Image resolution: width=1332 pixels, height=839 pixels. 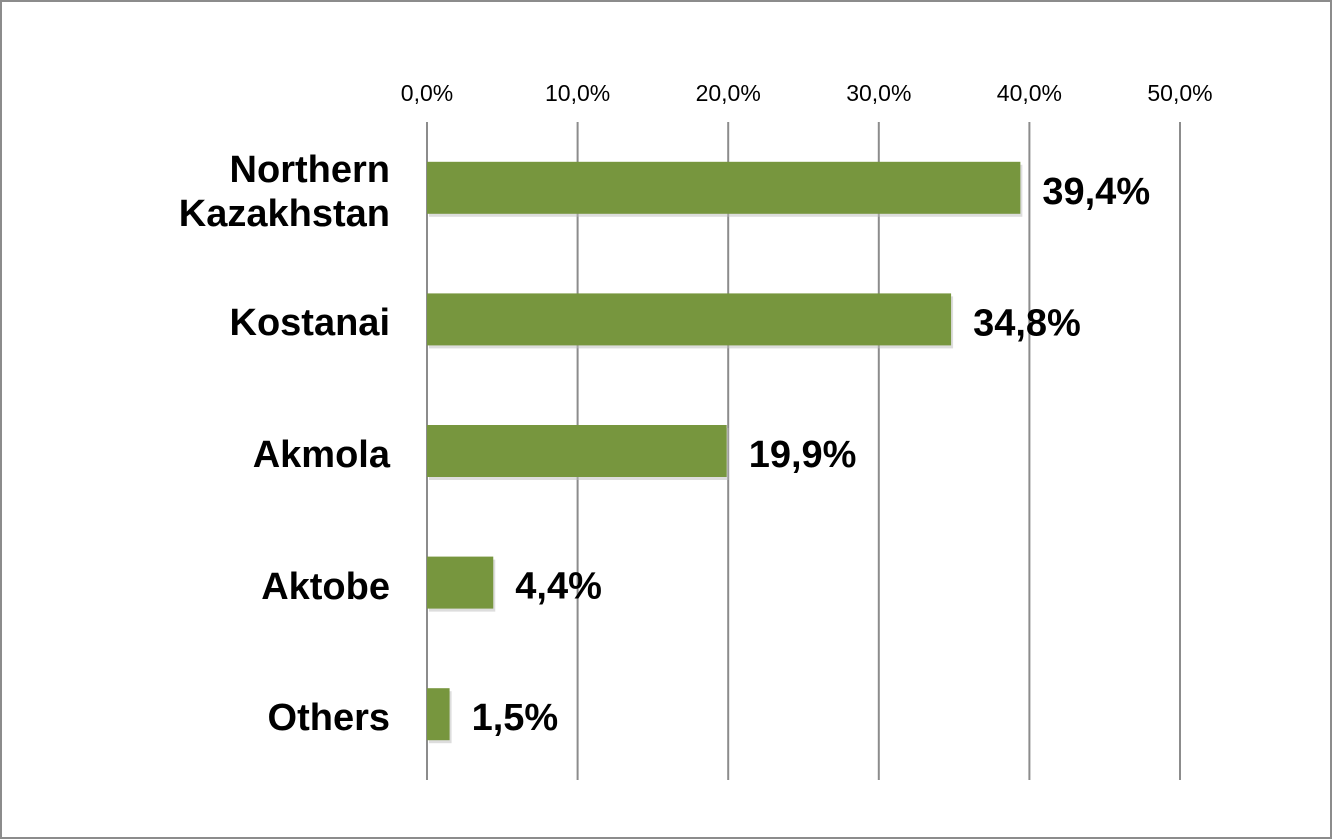 What do you see at coordinates (577, 93) in the screenshot?
I see `x-tick-label: 10,0%` at bounding box center [577, 93].